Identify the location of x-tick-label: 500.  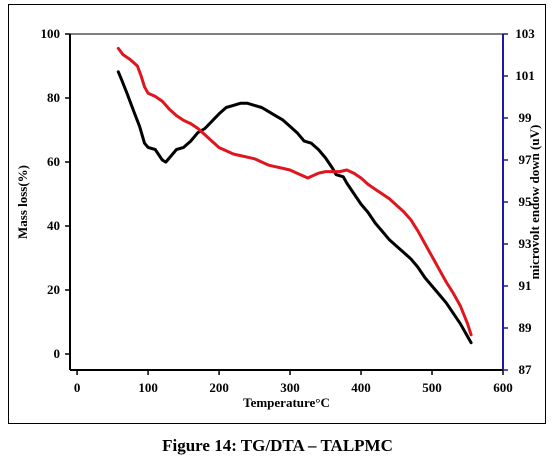
(432, 387).